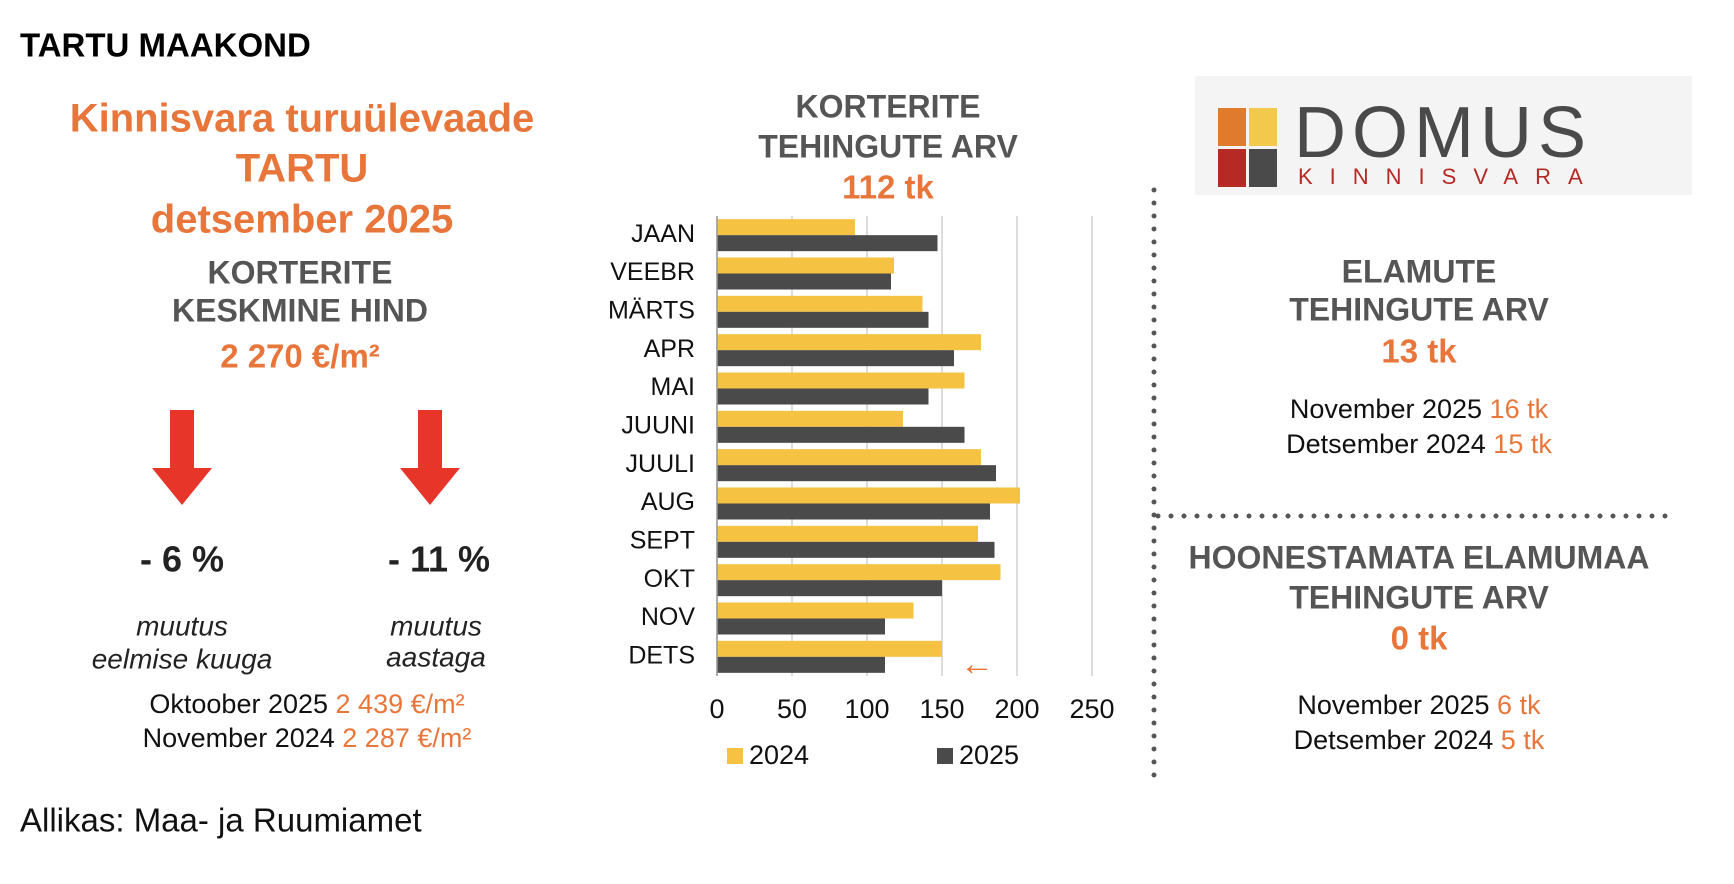 This screenshot has height=884, width=1734. What do you see at coordinates (669, 579) in the screenshot?
I see `y-tick-label: OKT` at bounding box center [669, 579].